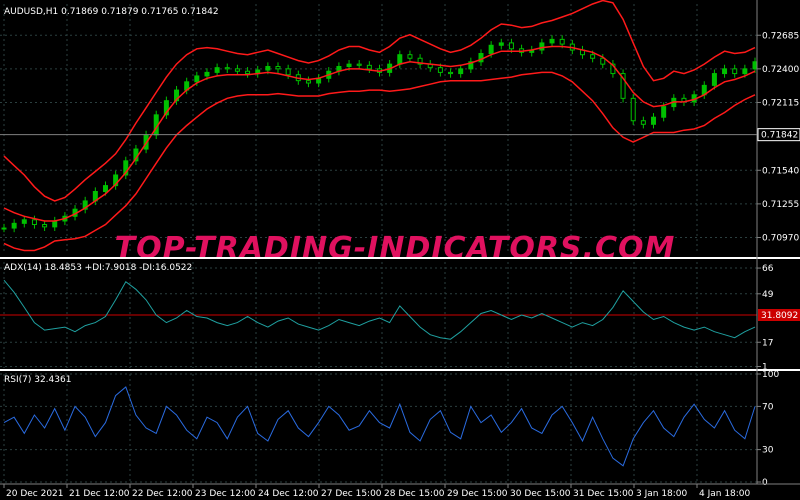  What do you see at coordinates (288, 494) in the screenshot?
I see `time-tick-label-4: 24 Dec 12:00` at bounding box center [288, 494].